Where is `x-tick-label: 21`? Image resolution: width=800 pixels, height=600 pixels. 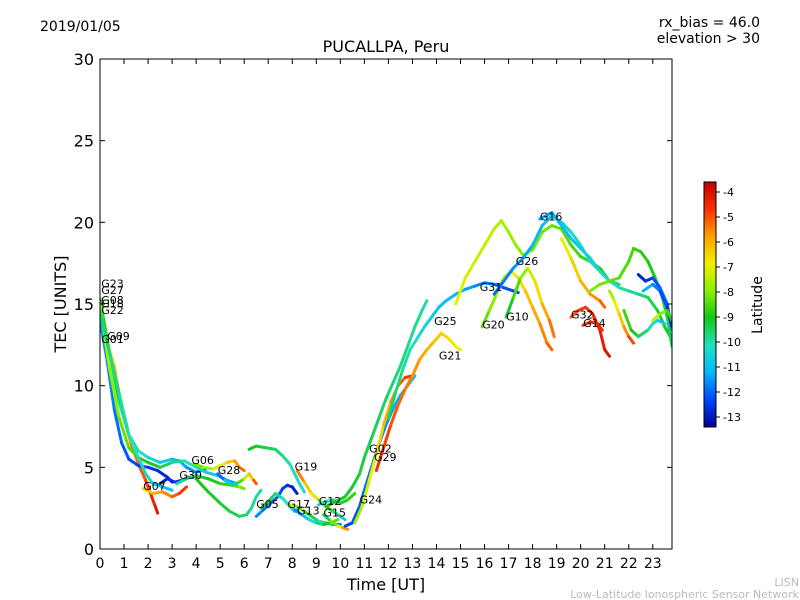
x-tick-label: 21 is located at coordinates (605, 564).